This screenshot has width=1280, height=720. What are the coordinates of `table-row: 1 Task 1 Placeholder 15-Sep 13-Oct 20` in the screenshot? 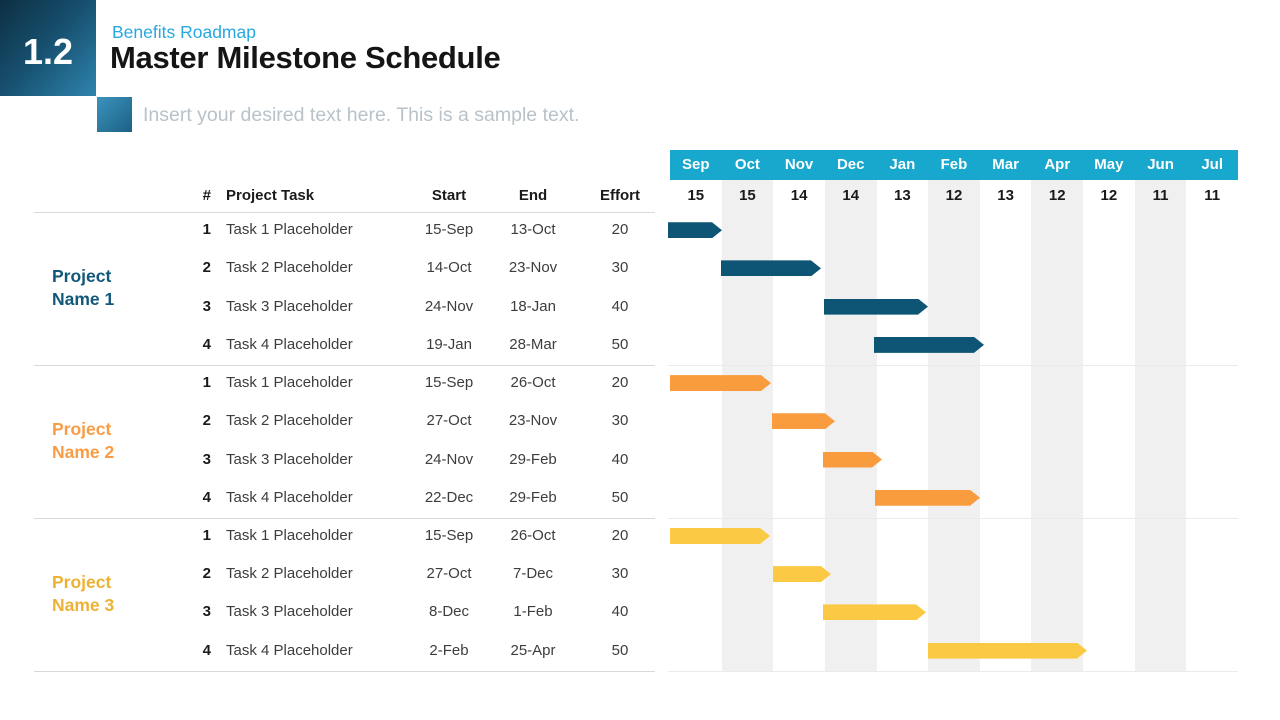 It's located at (330, 230).